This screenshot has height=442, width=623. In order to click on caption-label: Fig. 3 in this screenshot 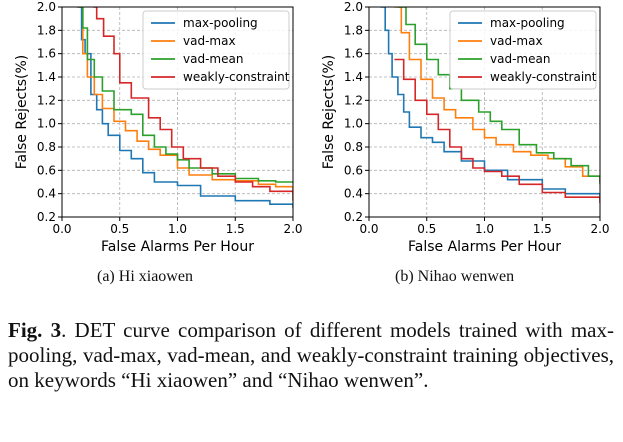, I will do `click(35, 330)`.